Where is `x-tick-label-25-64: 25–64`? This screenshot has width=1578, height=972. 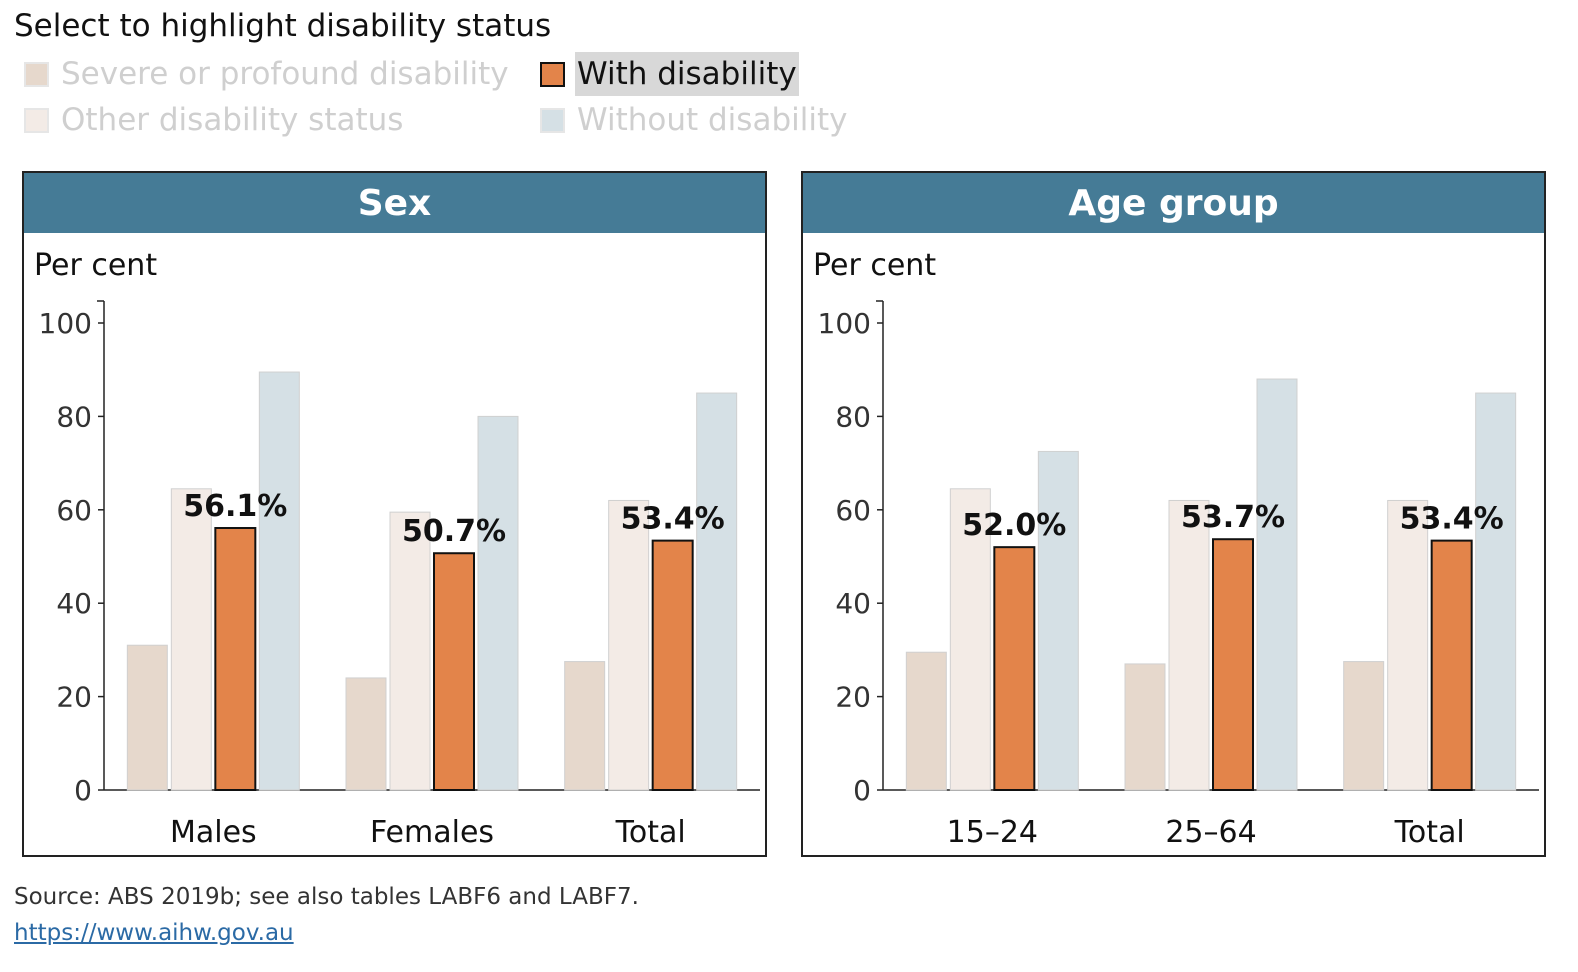
x-tick-label-25-64: 25–64 is located at coordinates (1210, 832).